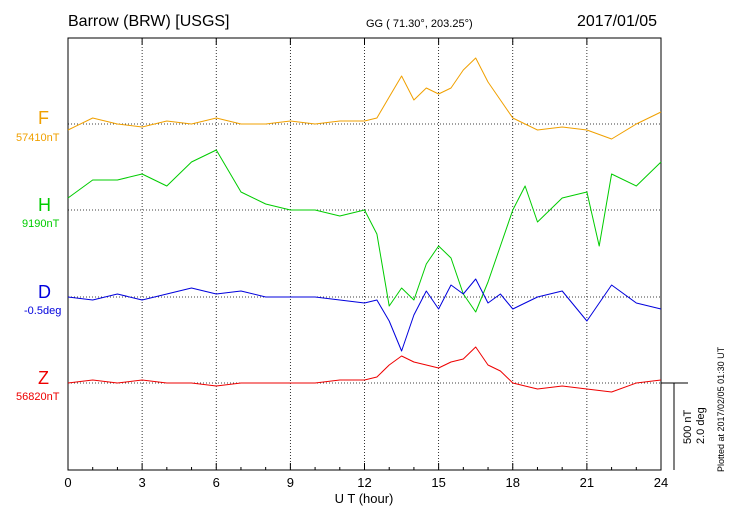  What do you see at coordinates (701, 425) in the screenshot?
I see `scale-label-deg: 2.0 deg` at bounding box center [701, 425].